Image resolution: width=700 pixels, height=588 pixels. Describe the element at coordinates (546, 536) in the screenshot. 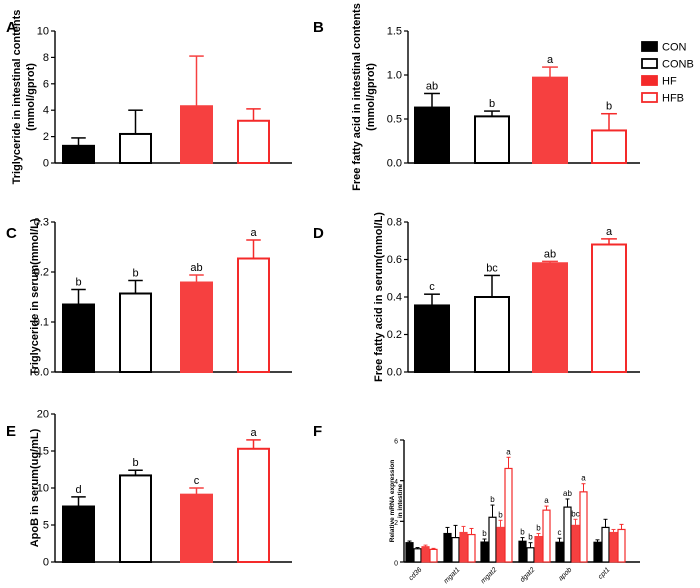

I see `bar-dgat2-hfb` at that location.